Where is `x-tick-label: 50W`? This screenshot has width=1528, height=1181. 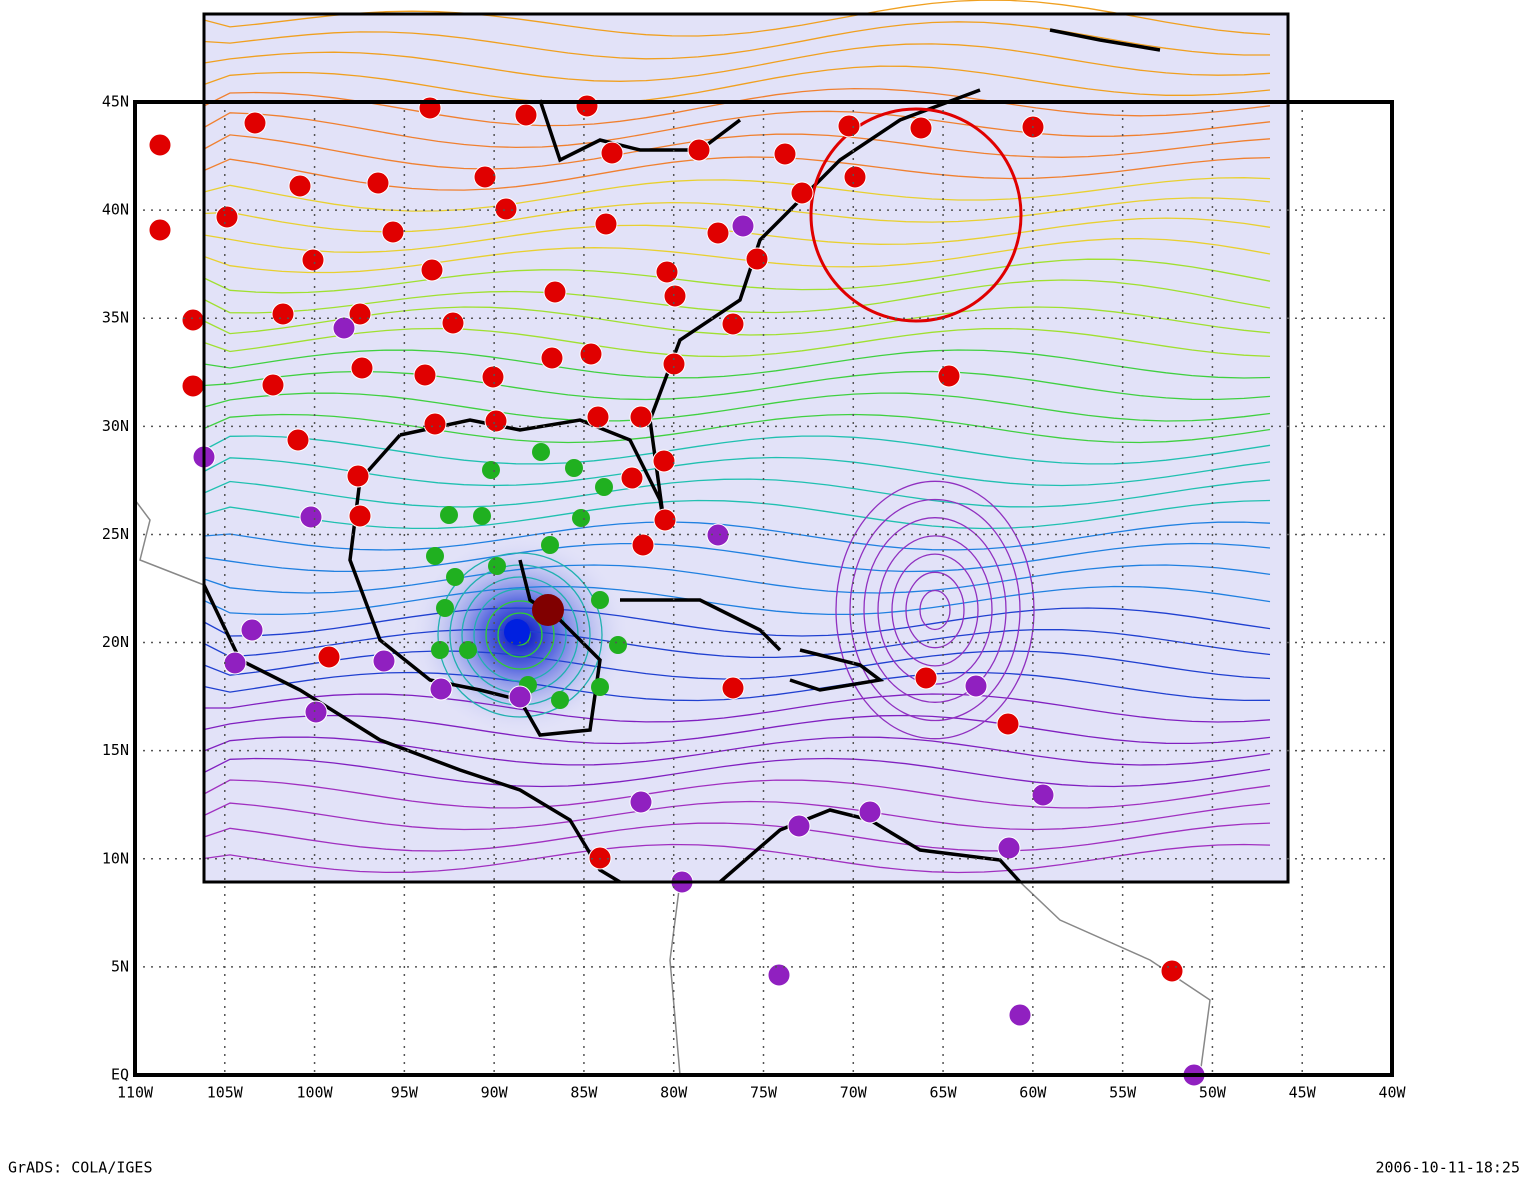 x-tick-label: 50W is located at coordinates (1213, 1093).